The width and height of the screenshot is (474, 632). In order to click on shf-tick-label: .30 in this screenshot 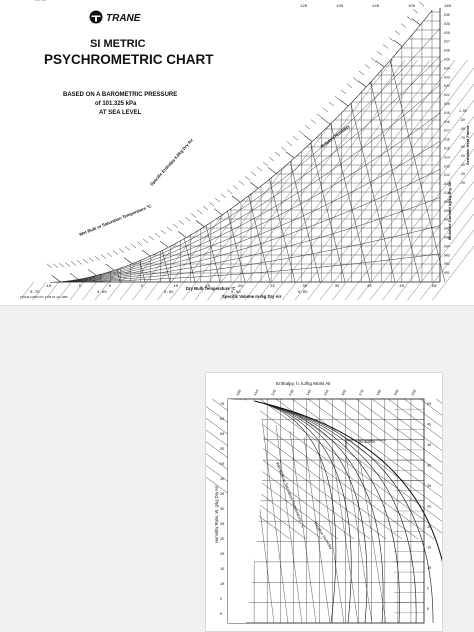, I will do `click(462, 174)`.